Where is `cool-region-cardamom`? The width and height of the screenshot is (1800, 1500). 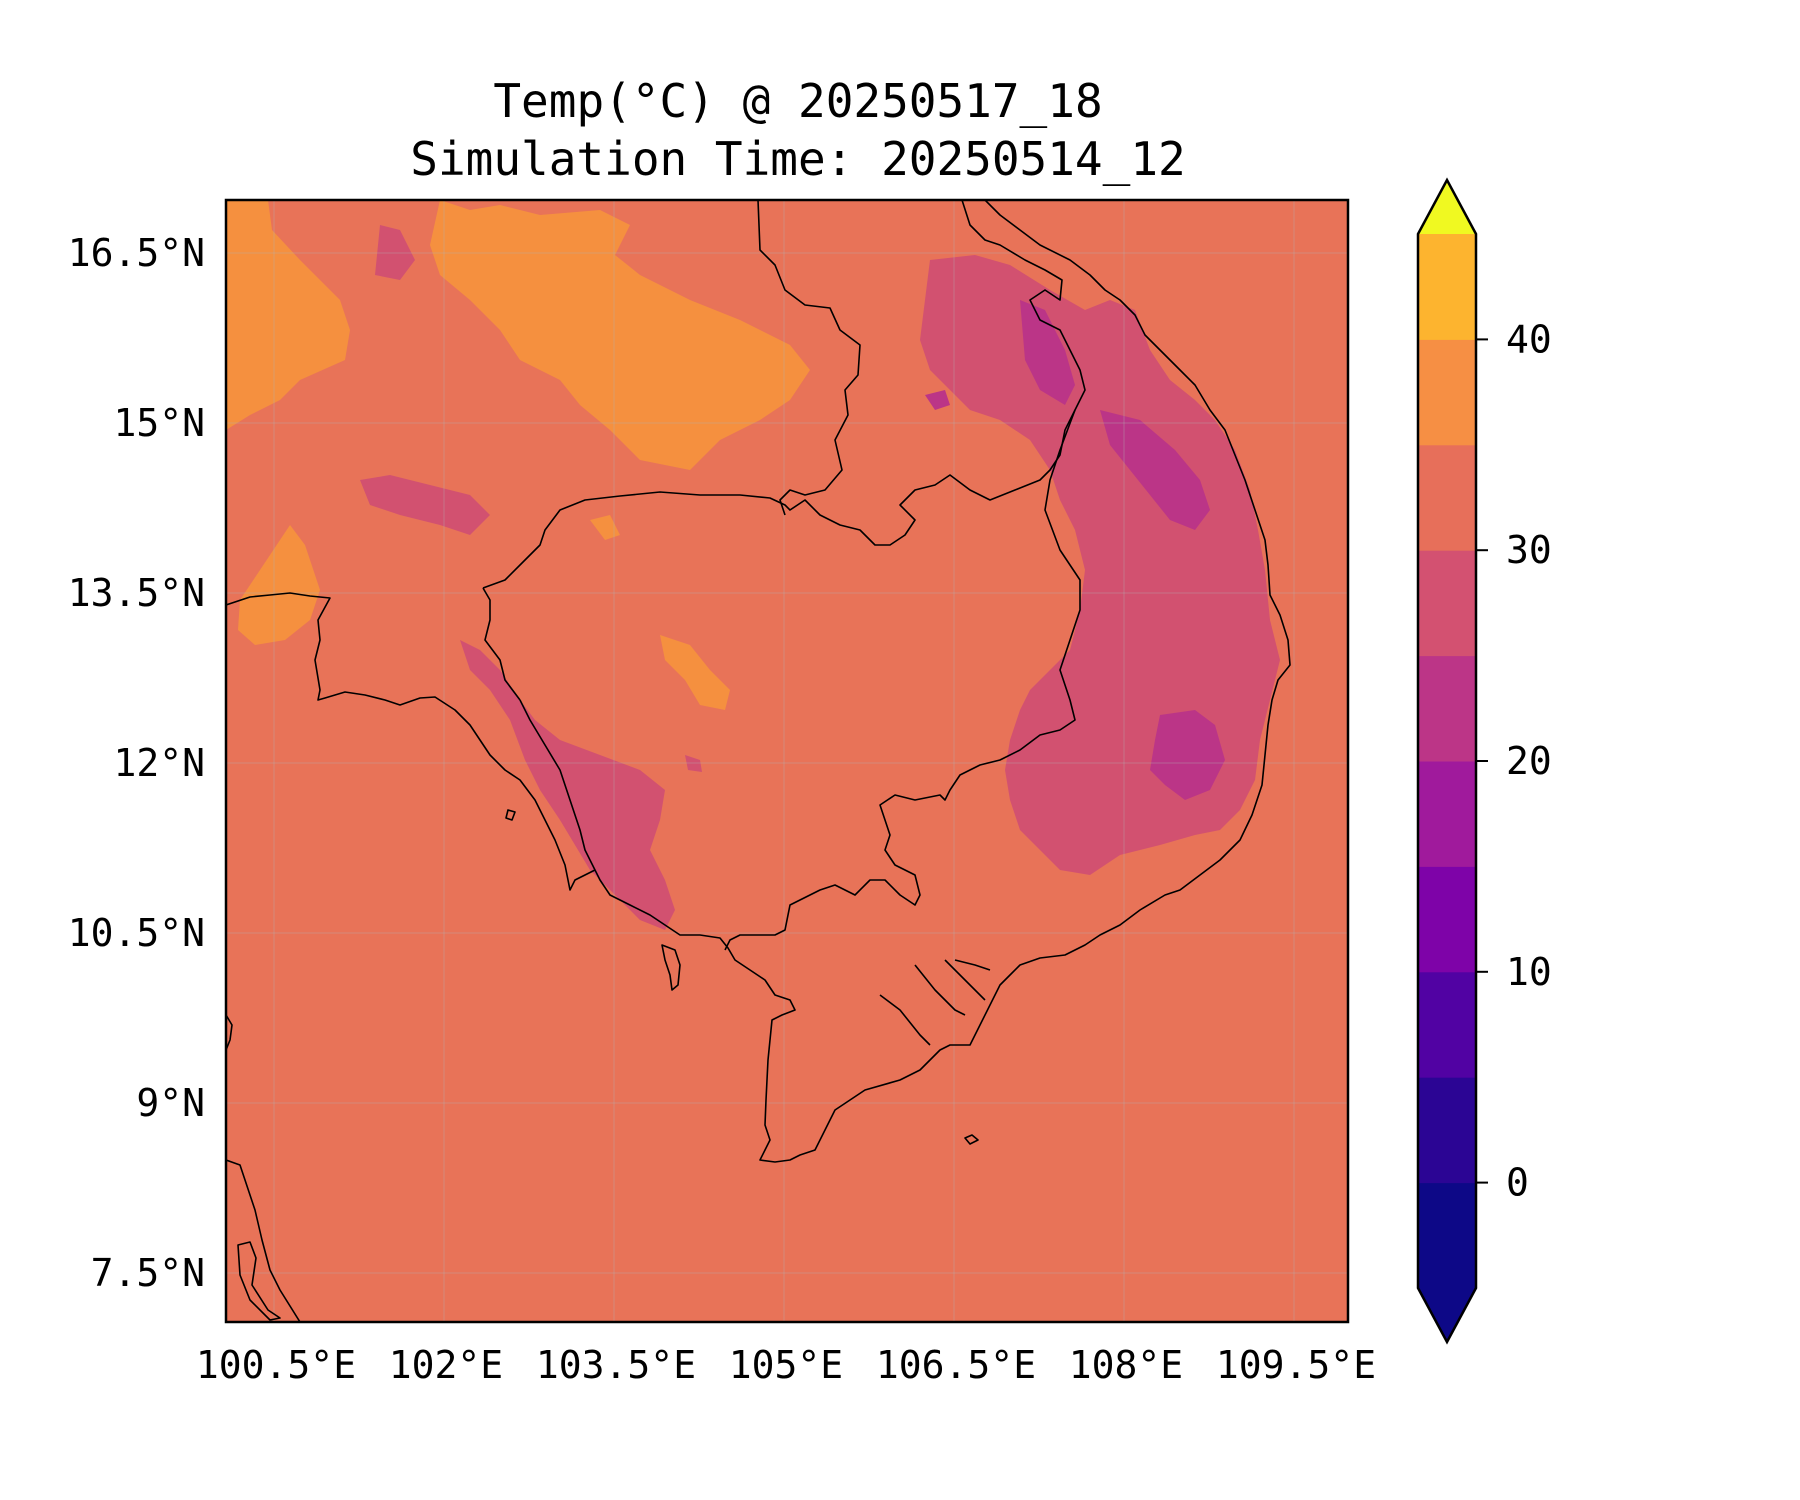 cool-region-cardamom is located at coordinates (567, 785).